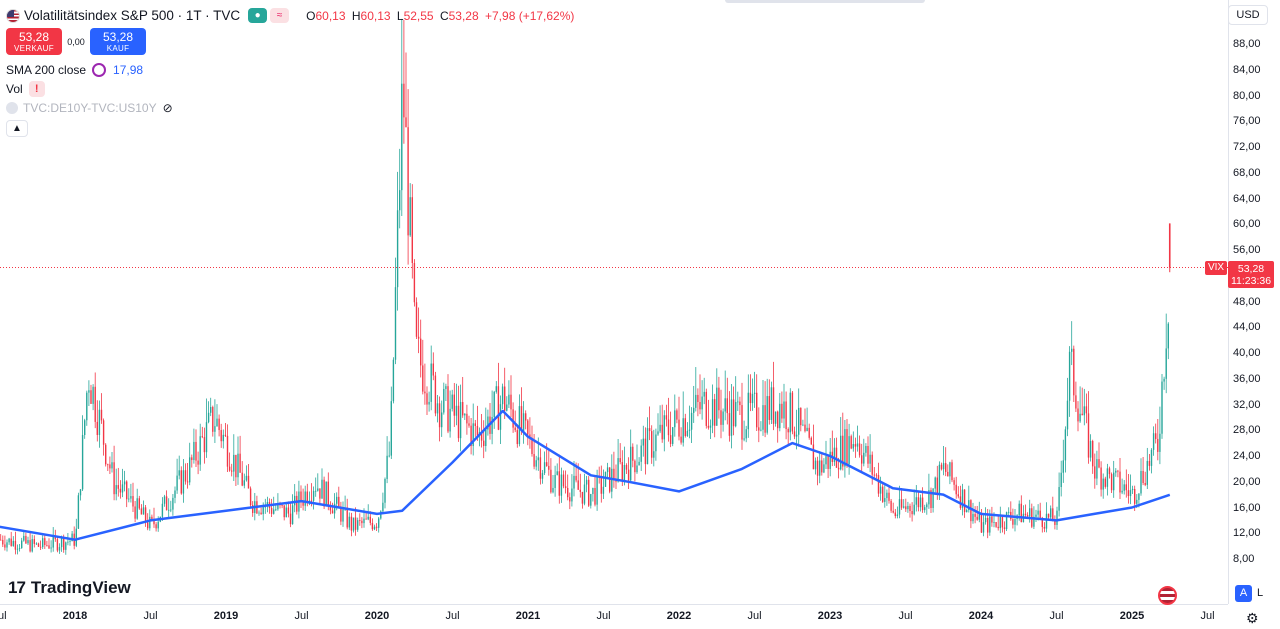 Image resolution: width=1280 pixels, height=629 pixels. Describe the element at coordinates (1260, 593) in the screenshot. I see `log-scale-button: L` at that location.